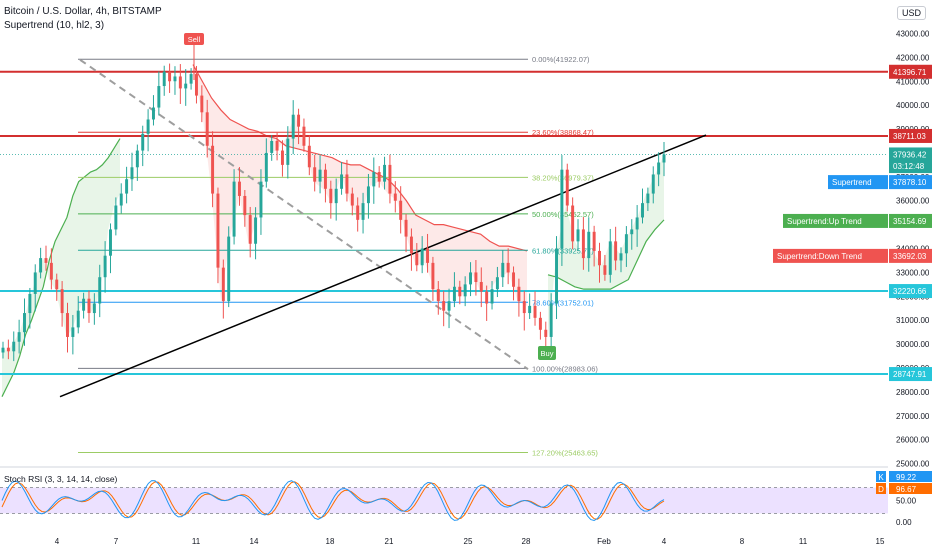 This screenshot has height=555, width=932. I want to click on price-tag-label: 37936.42, so click(910, 154).